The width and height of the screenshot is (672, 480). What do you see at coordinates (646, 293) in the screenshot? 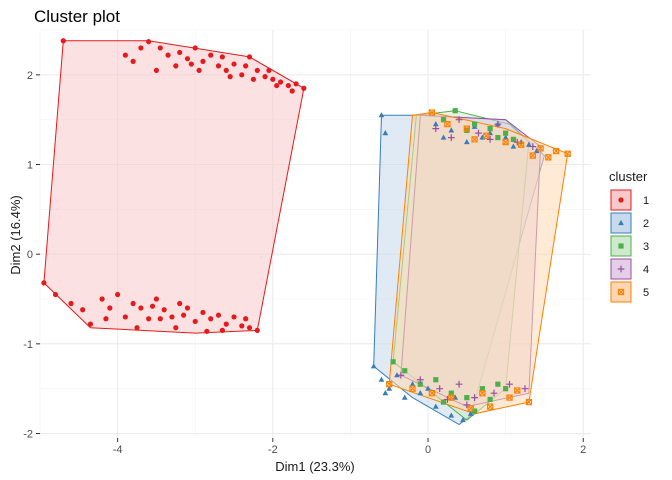
I see `legend-label-5: 5` at bounding box center [646, 293].